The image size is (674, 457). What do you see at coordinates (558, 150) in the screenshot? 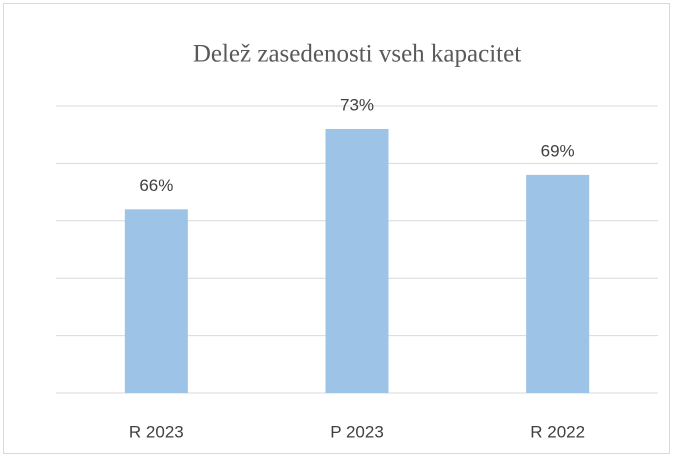
I see `data-label: 69%` at bounding box center [558, 150].